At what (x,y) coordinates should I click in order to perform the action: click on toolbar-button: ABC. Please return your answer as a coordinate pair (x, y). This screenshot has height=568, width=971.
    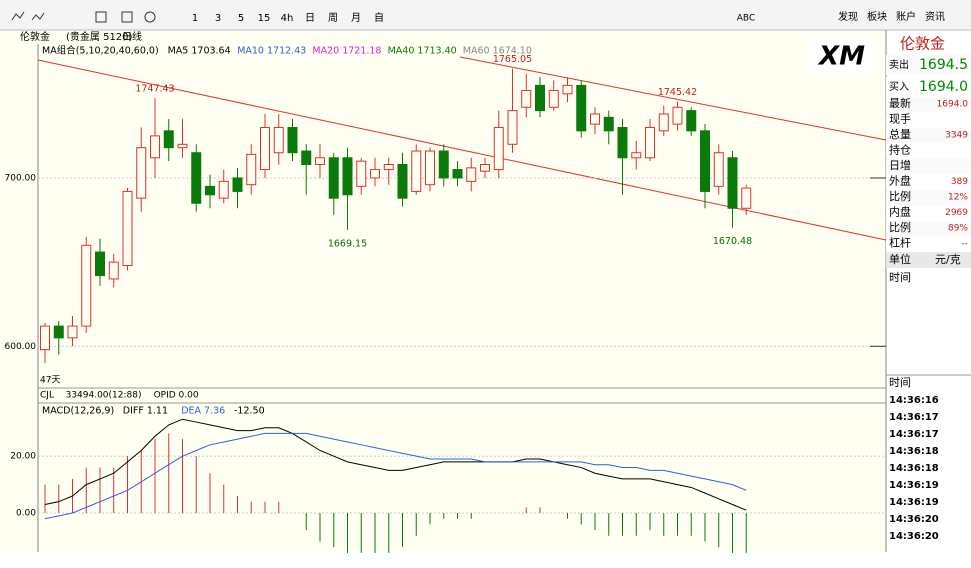
    Looking at the image, I should click on (746, 19).